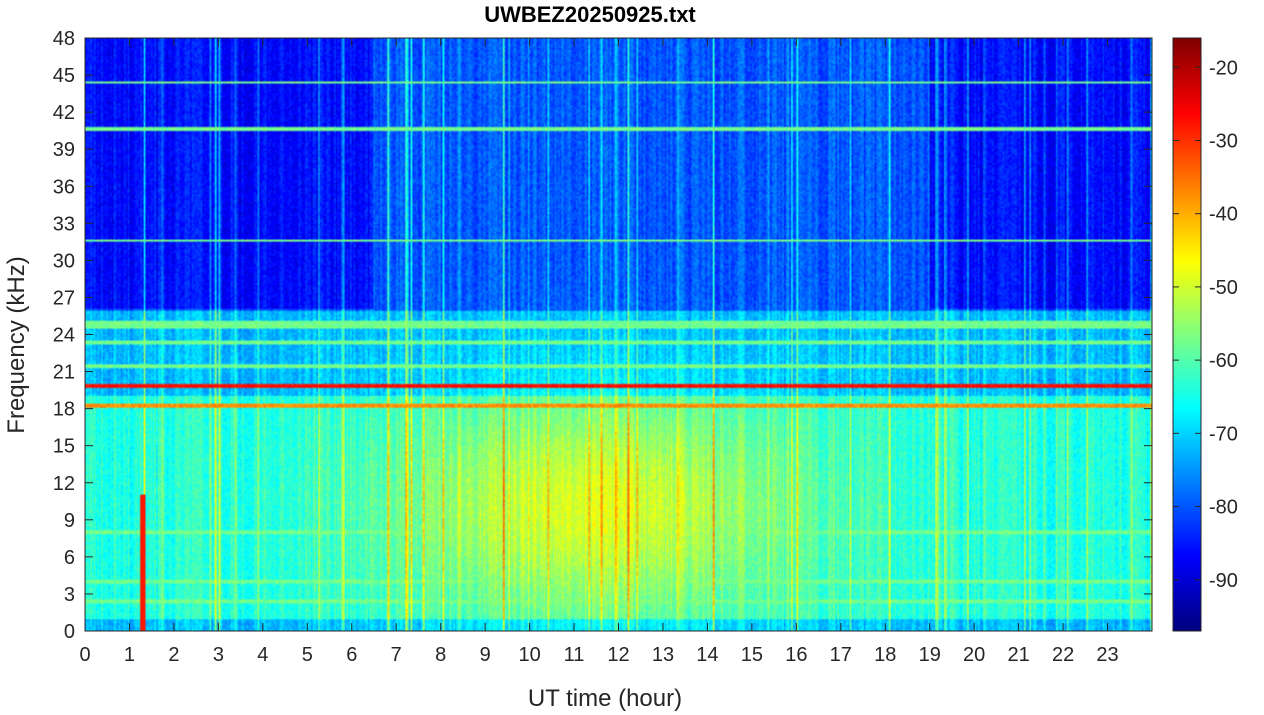  What do you see at coordinates (64, 76) in the screenshot?
I see `y-tick-label: 45` at bounding box center [64, 76].